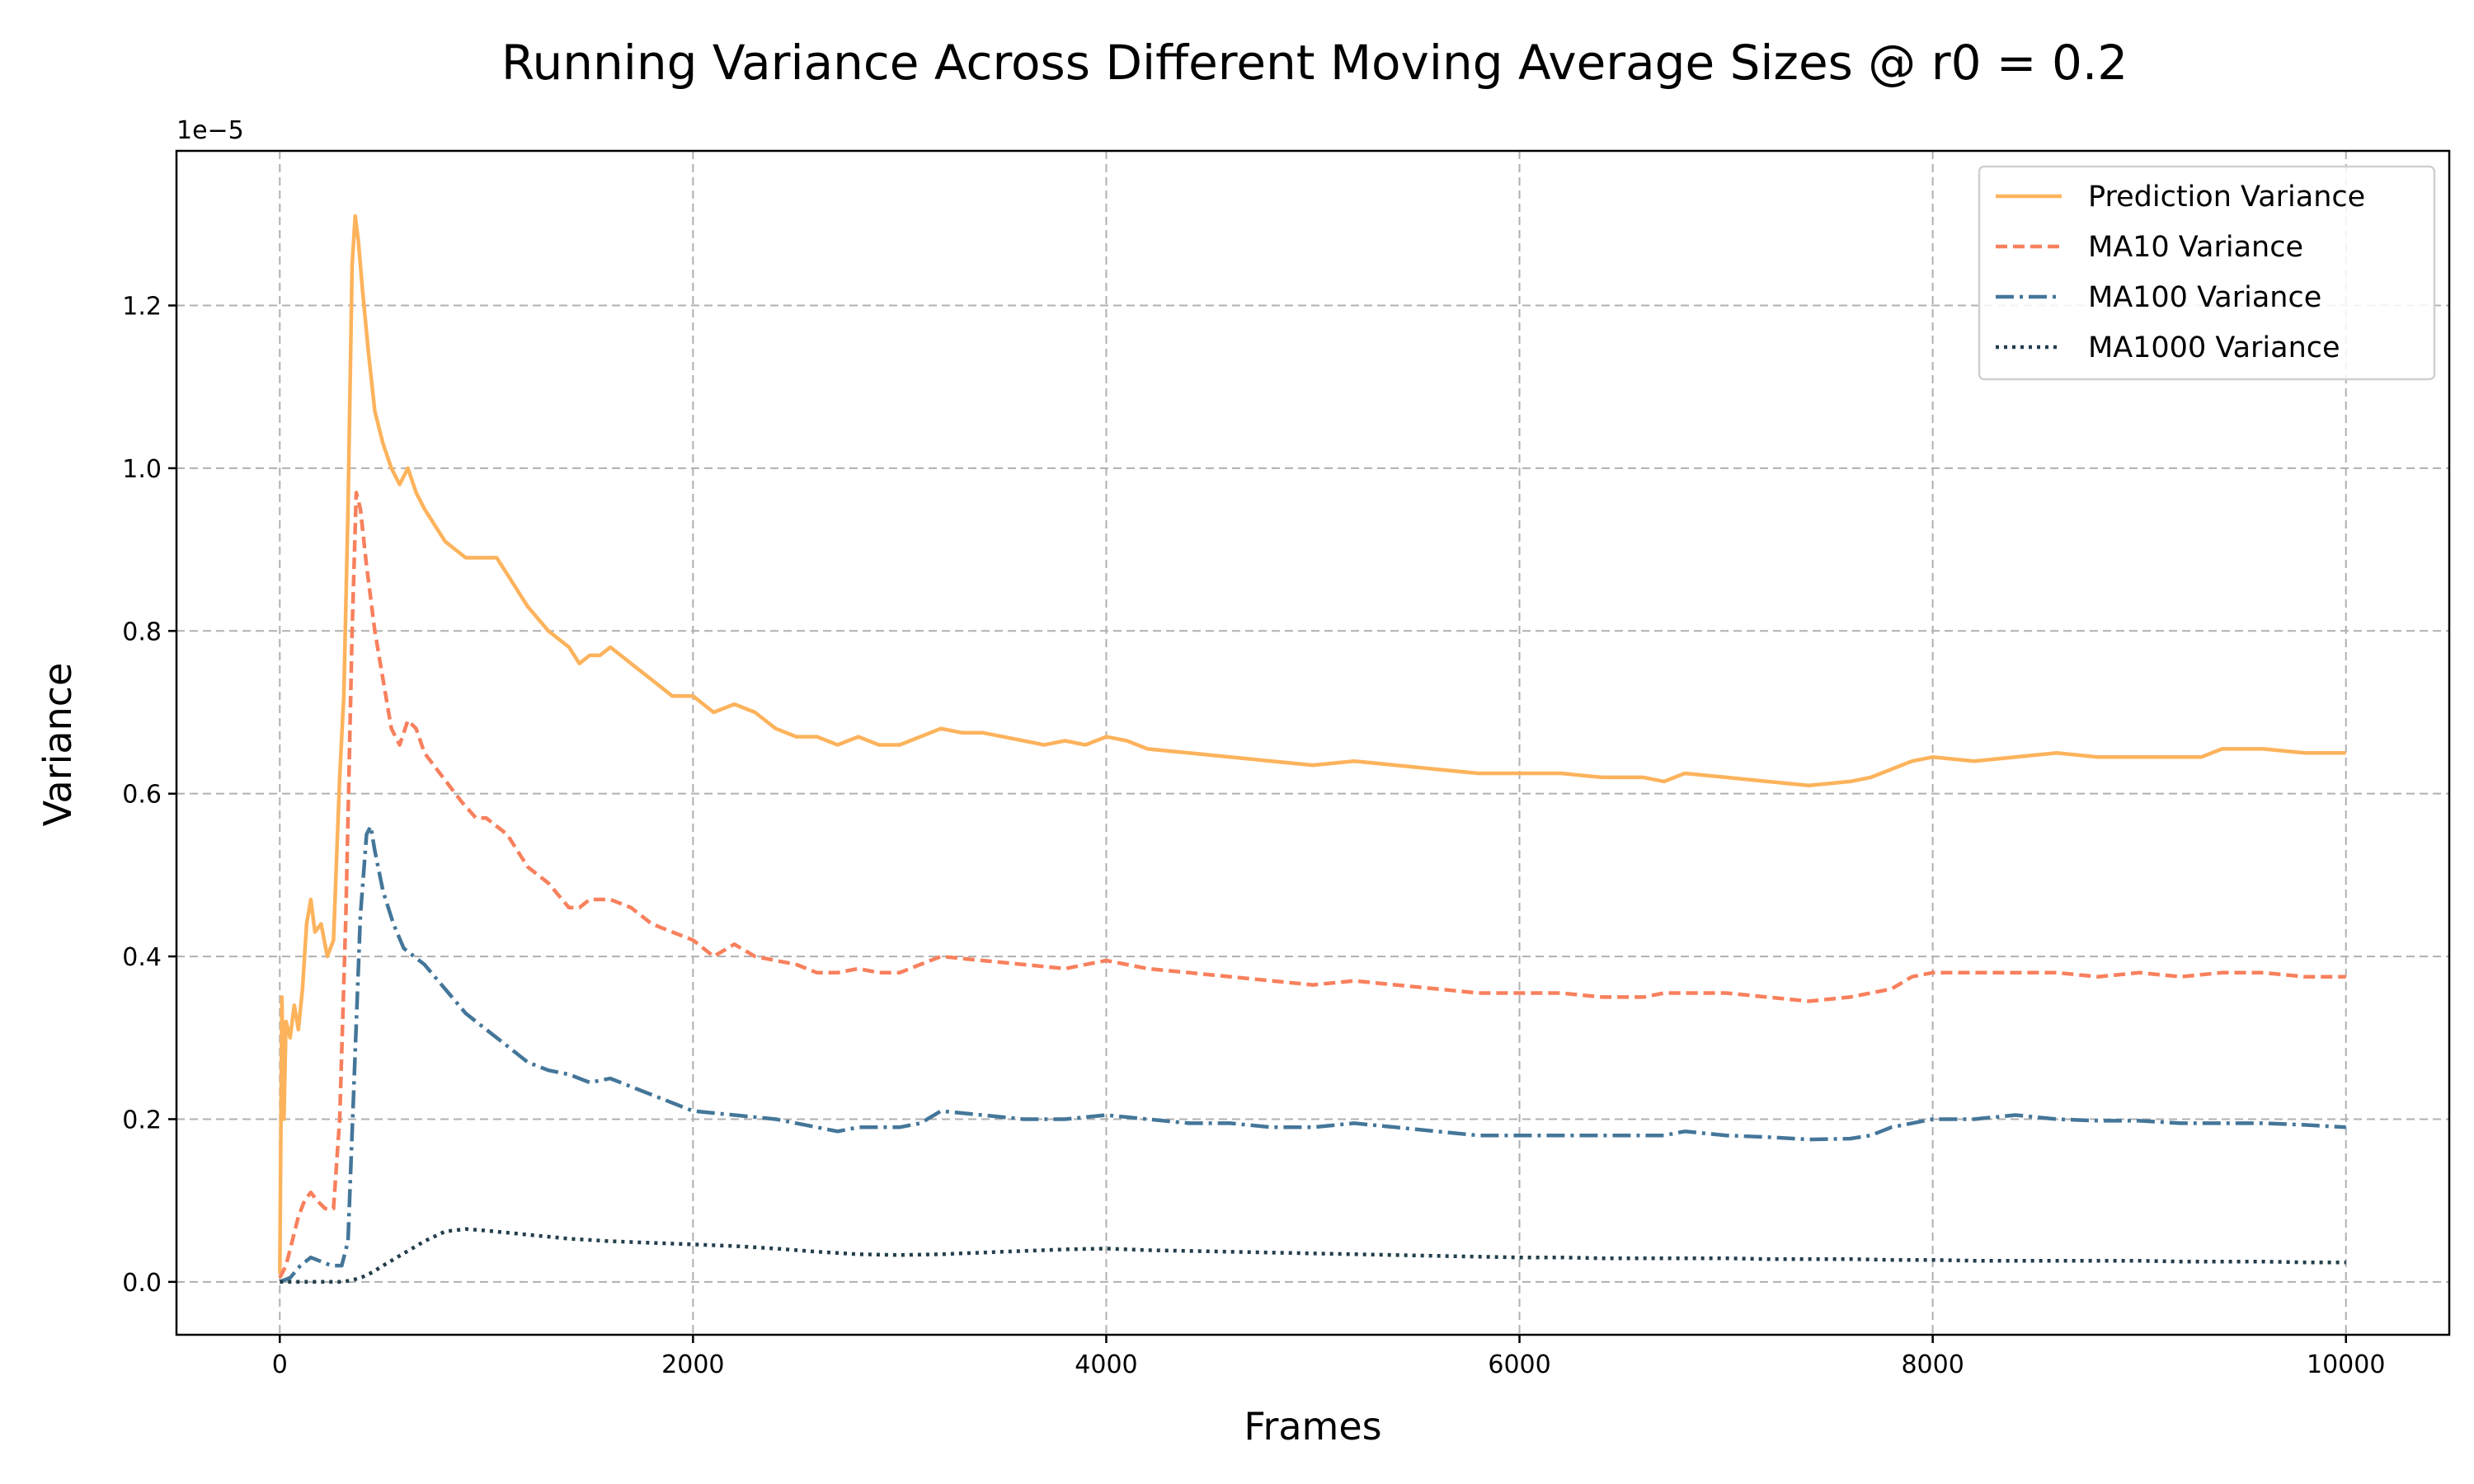 This screenshot has width=2474, height=1484. I want to click on legend-box, so click(2207, 273).